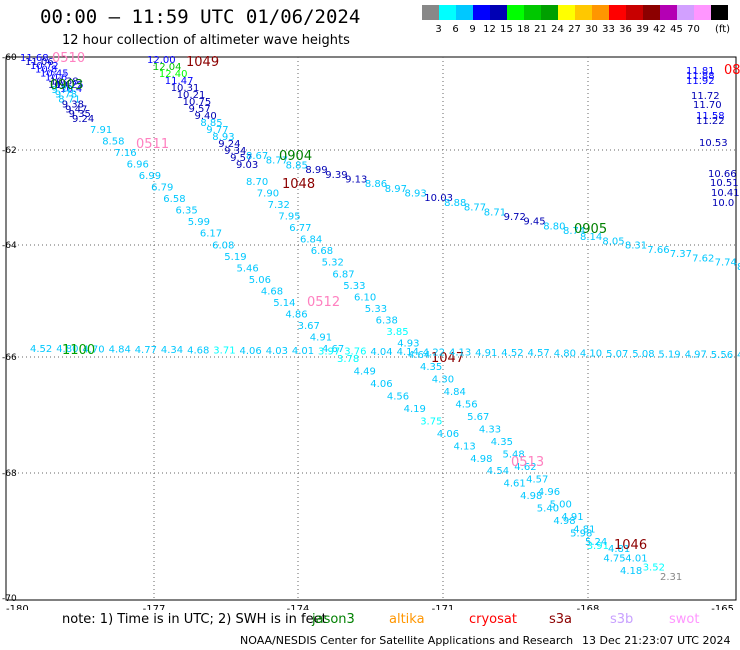 The height and width of the screenshot is (650, 740). I want to click on wave-height-value: 11.68, so click(34, 58).